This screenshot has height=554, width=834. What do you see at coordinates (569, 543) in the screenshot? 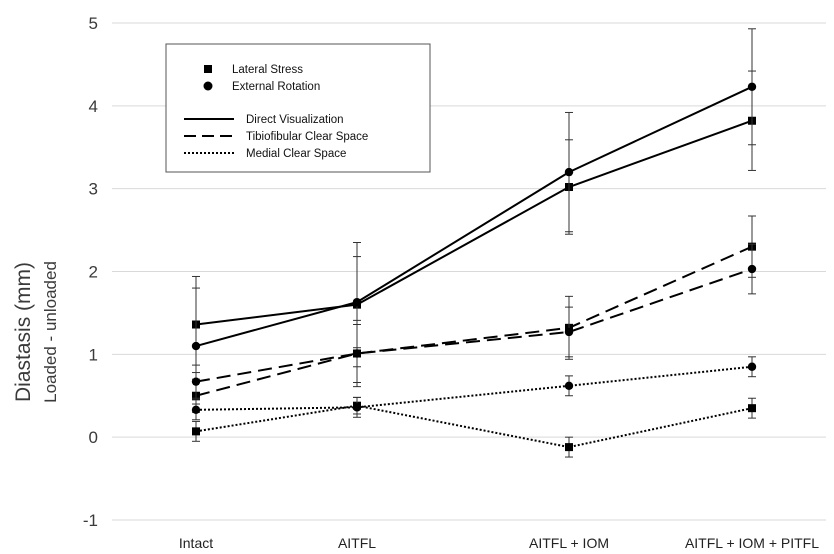
I see `x-tick-label: AITFL + IOM` at bounding box center [569, 543].